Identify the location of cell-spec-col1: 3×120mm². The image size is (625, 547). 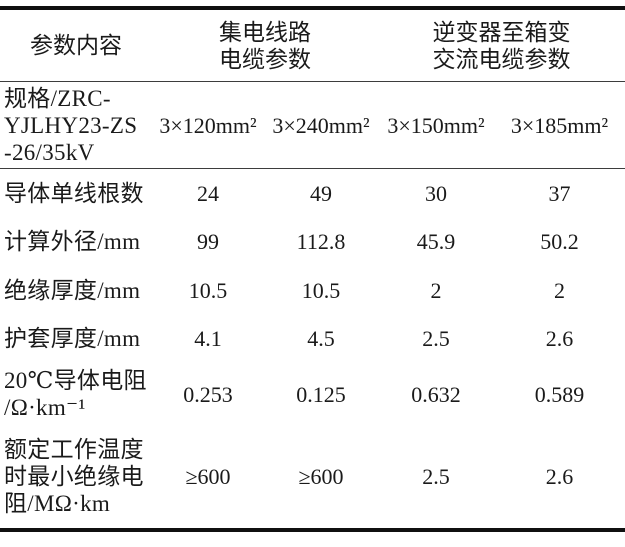
(208, 125).